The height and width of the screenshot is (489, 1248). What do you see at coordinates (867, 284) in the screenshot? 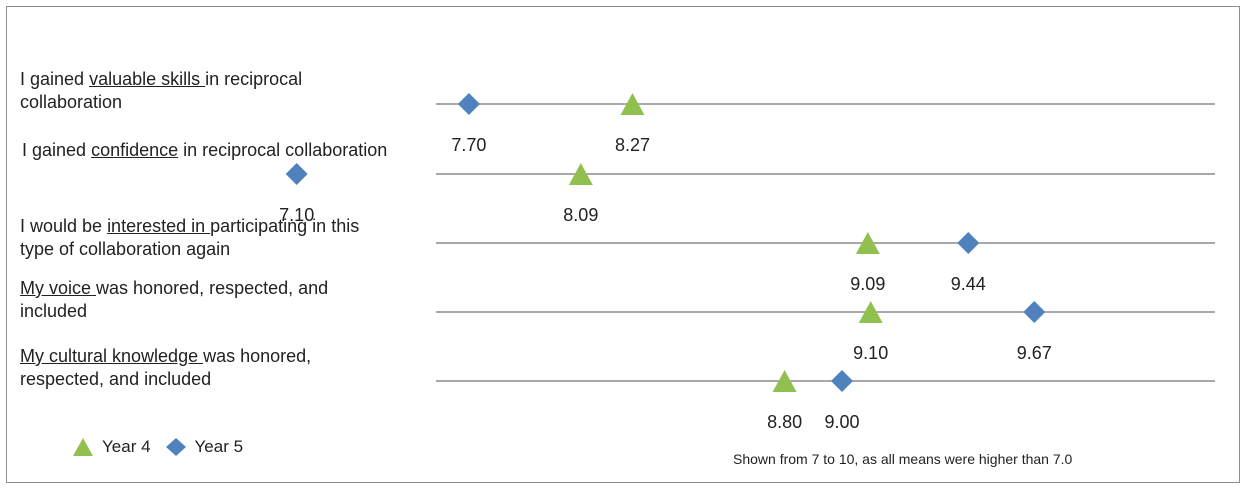
I see `year4-data-label-3: 9.09` at bounding box center [867, 284].